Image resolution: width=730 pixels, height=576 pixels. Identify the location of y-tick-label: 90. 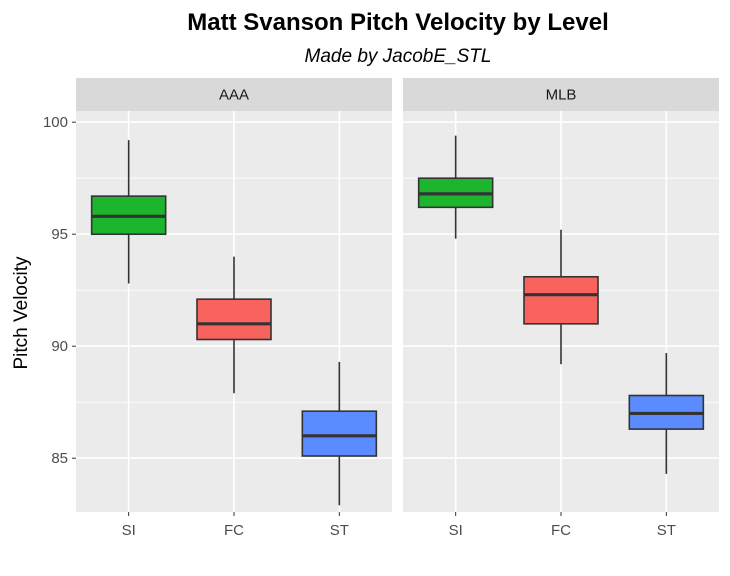
(59, 346).